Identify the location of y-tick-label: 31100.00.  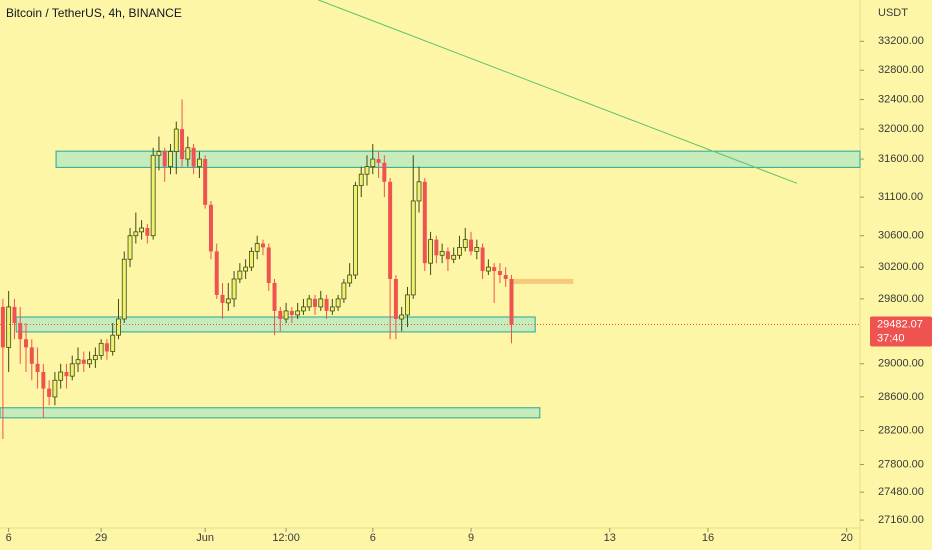
(900, 197).